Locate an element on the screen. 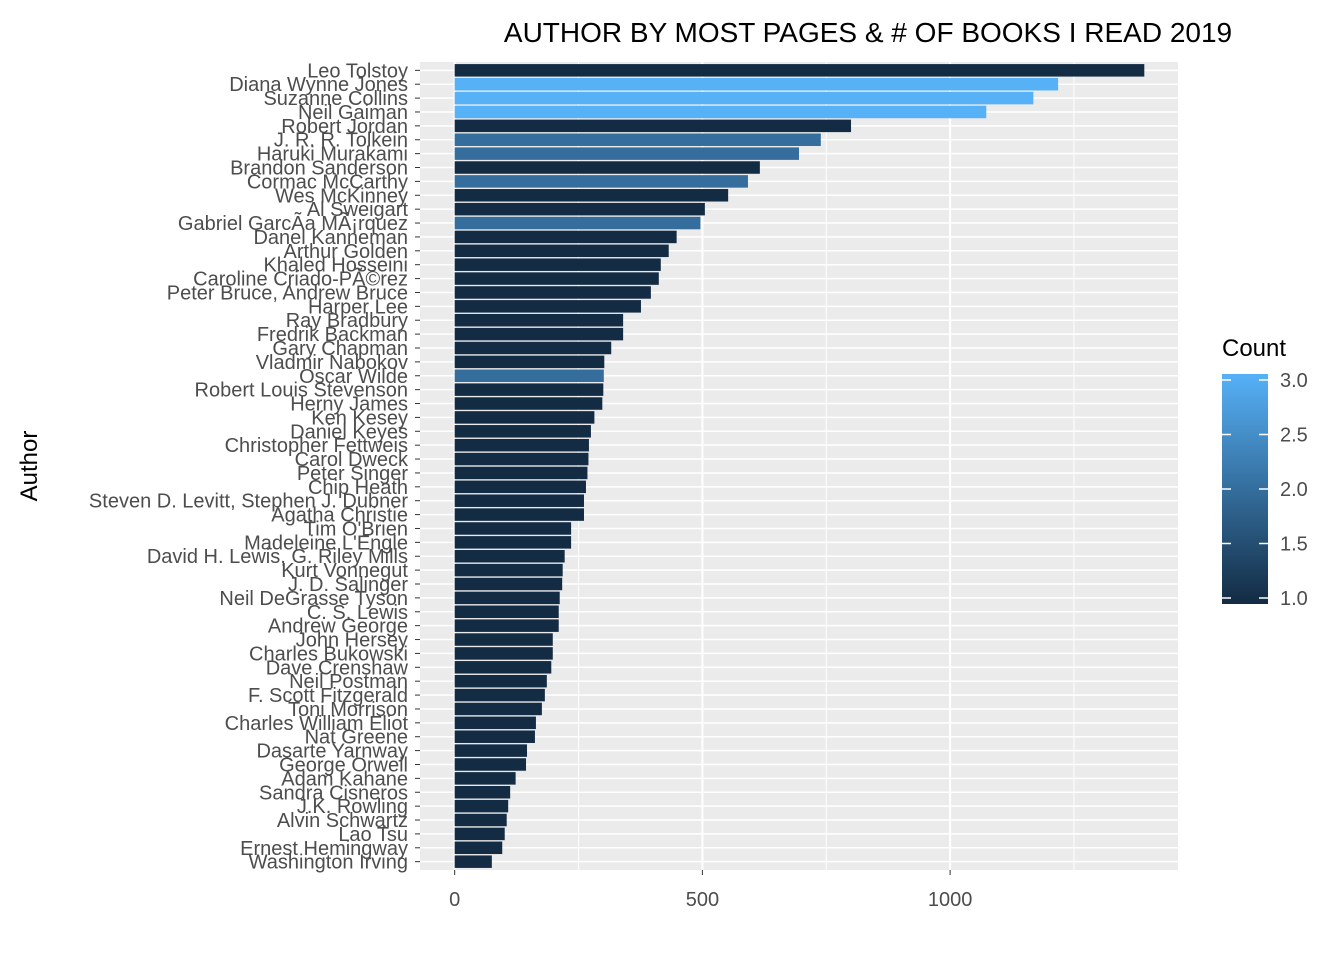 Image resolution: width=1344 pixels, height=960 pixels. y-tick-label: Dave Crenshaw is located at coordinates (337, 668).